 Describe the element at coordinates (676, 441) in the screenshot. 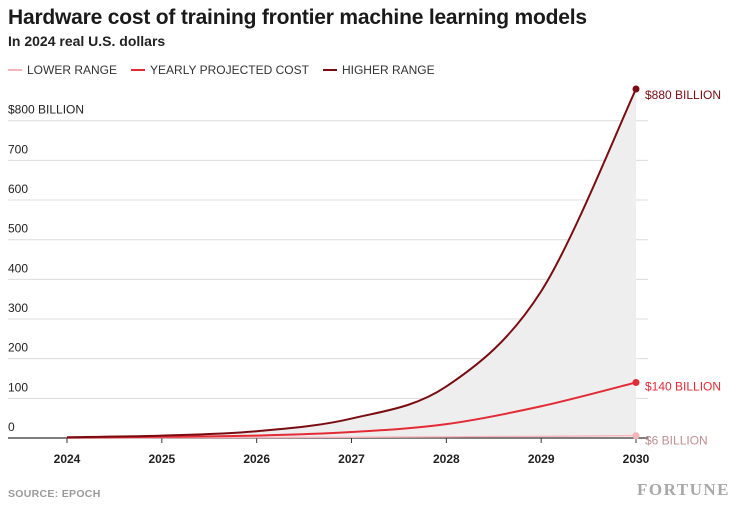

I see `end-label-0: $6 BILLION` at that location.